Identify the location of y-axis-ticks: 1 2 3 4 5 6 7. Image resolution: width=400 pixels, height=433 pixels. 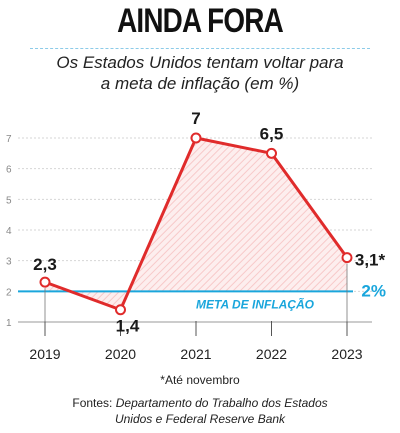
(9, 231).